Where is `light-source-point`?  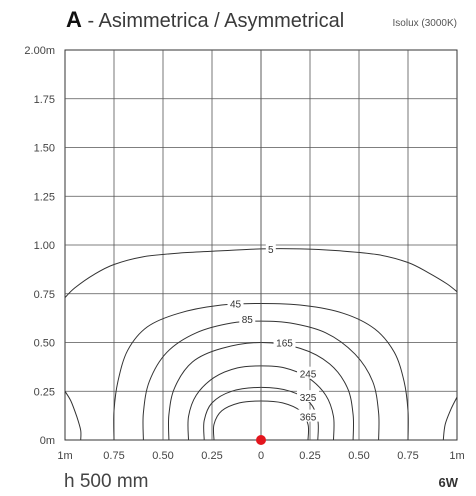 light-source-point is located at coordinates (261, 247).